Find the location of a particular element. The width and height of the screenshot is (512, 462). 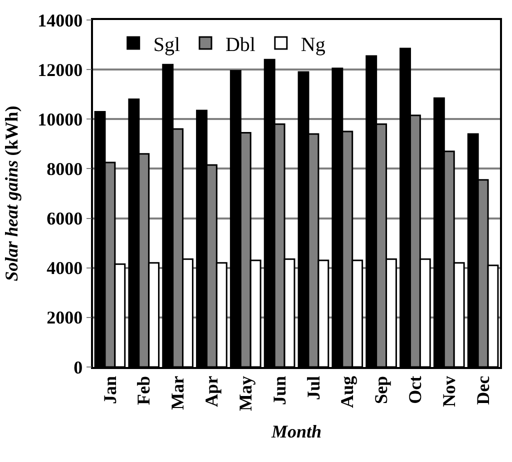

legend-label: Ng is located at coordinates (313, 45).